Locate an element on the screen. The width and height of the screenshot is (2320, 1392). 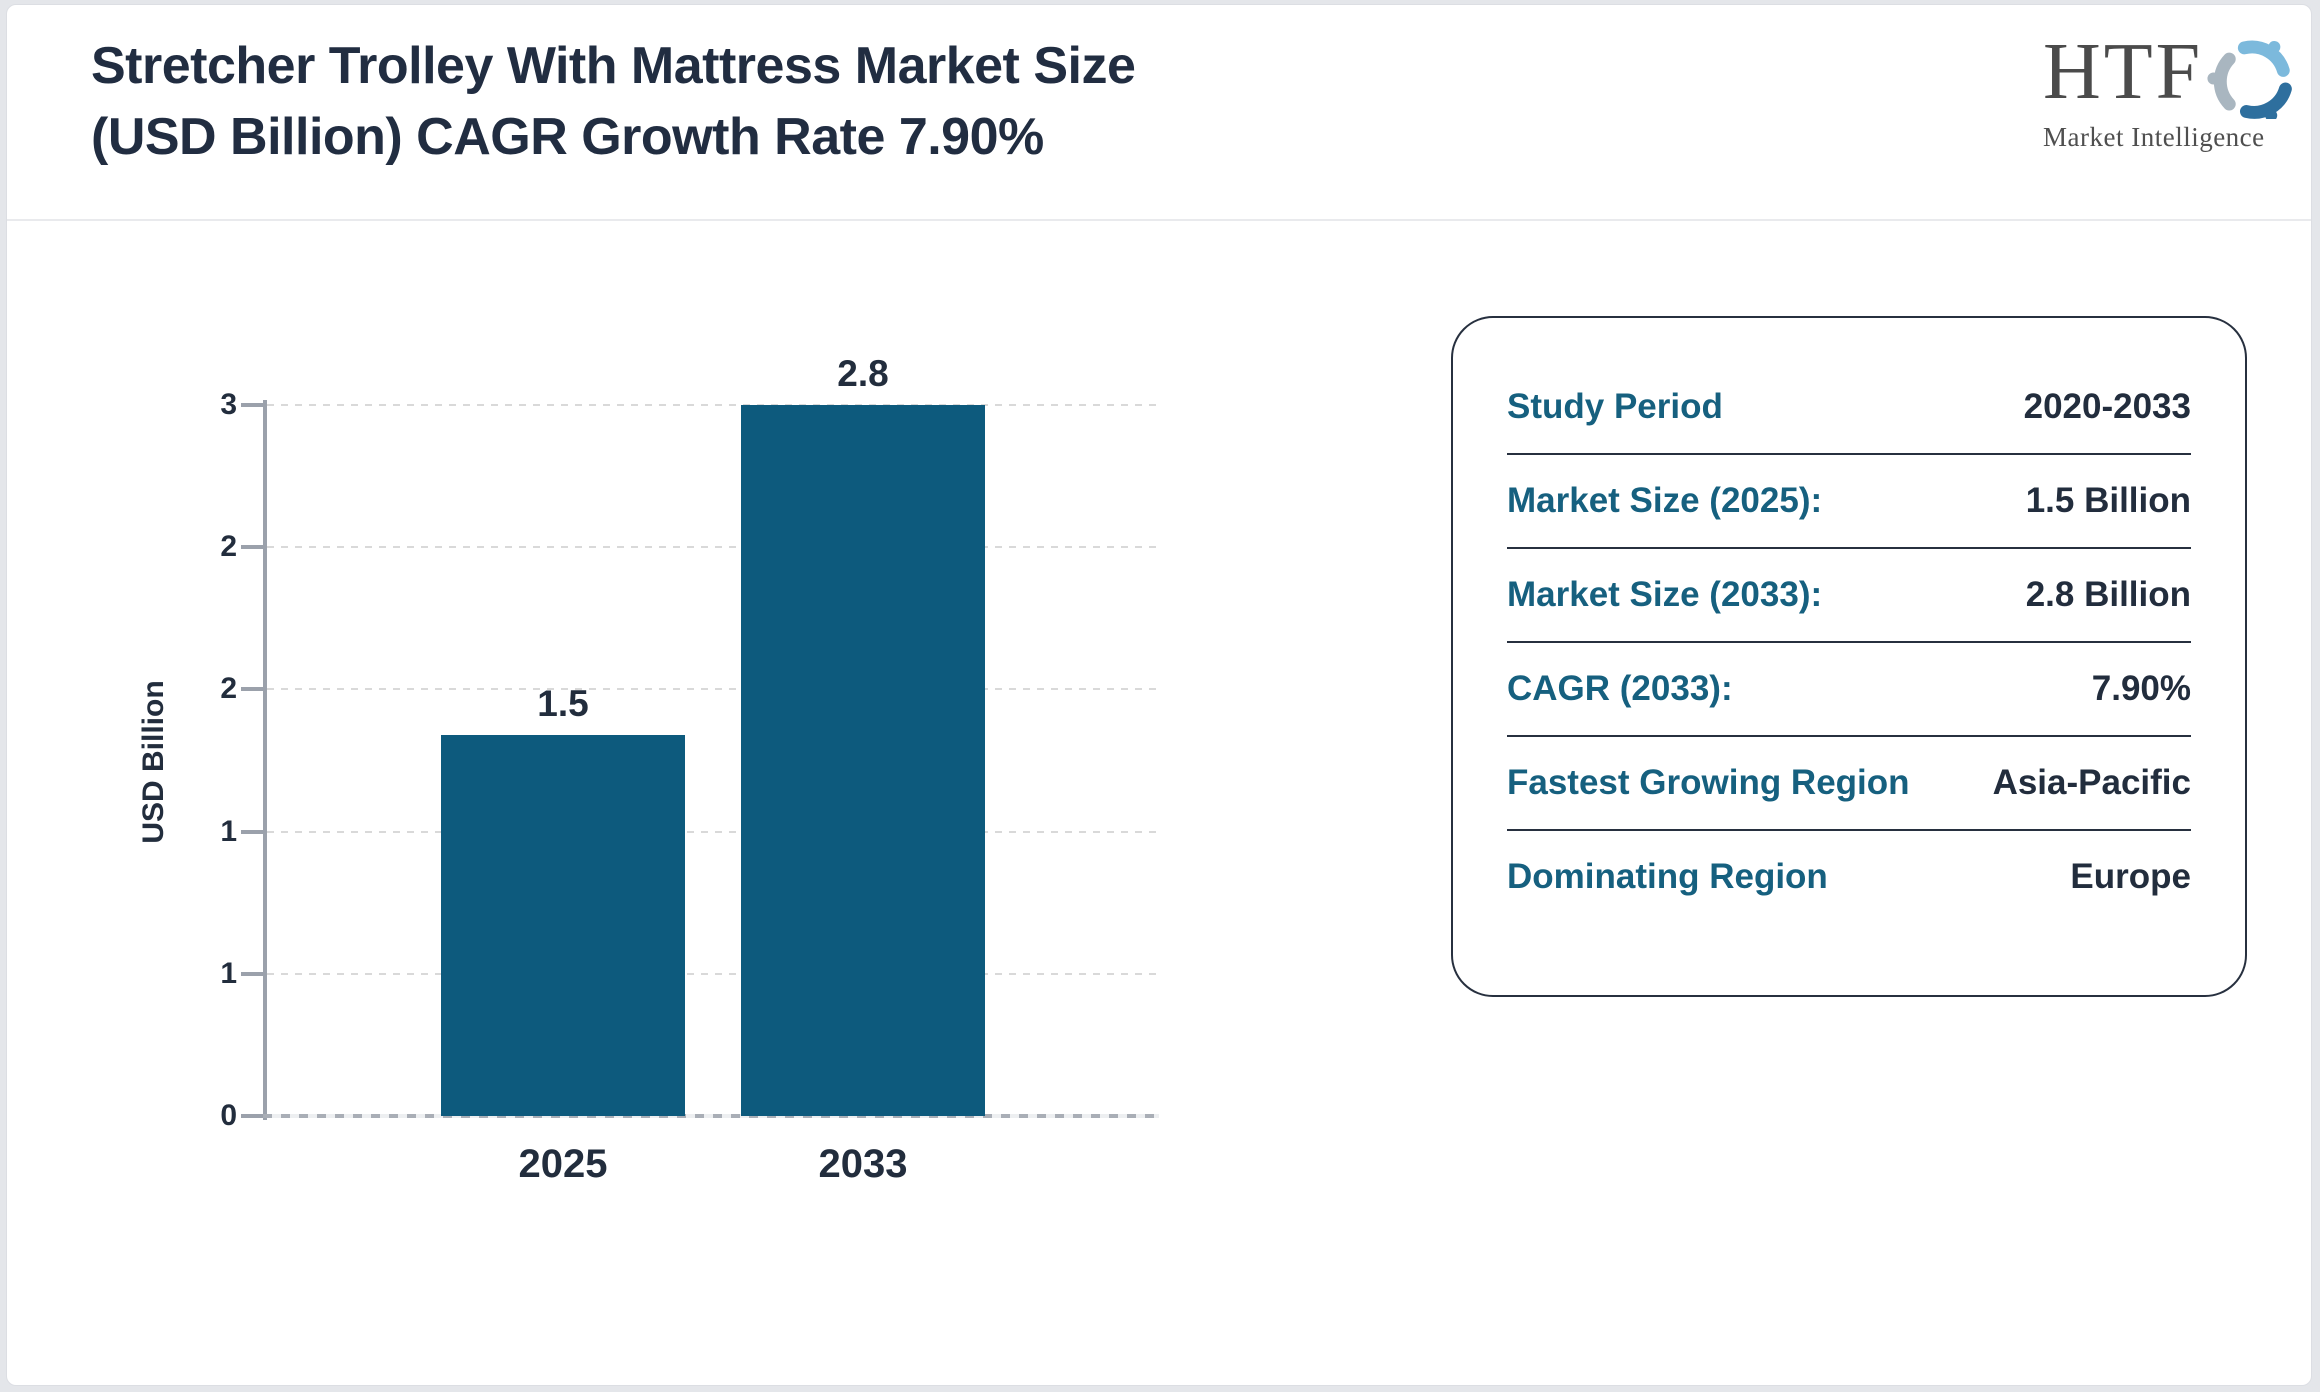
bar-value-label: 1.5 is located at coordinates (563, 704).